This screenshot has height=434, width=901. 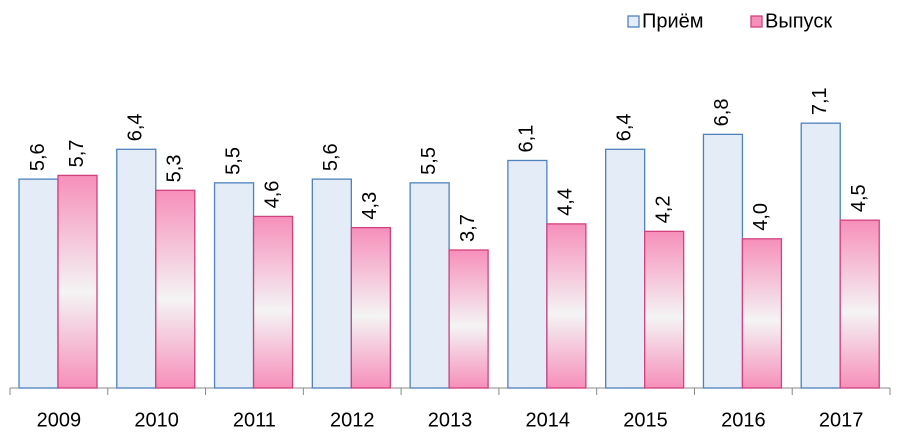 I want to click on legend-label: Выпуск, so click(x=798, y=21).